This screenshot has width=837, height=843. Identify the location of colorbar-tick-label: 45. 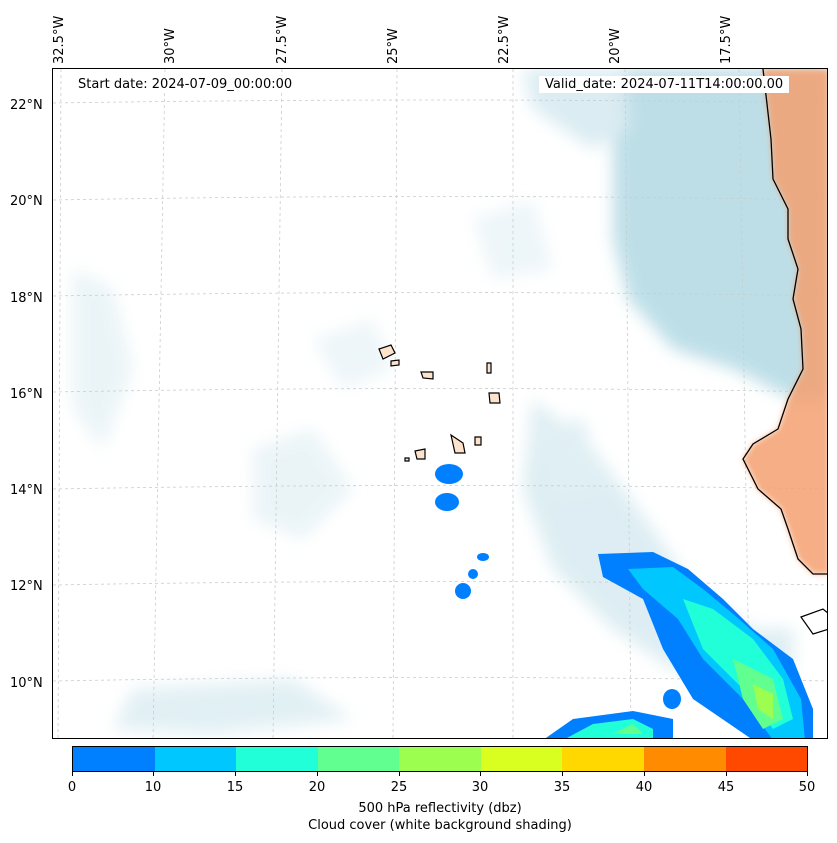
(726, 787).